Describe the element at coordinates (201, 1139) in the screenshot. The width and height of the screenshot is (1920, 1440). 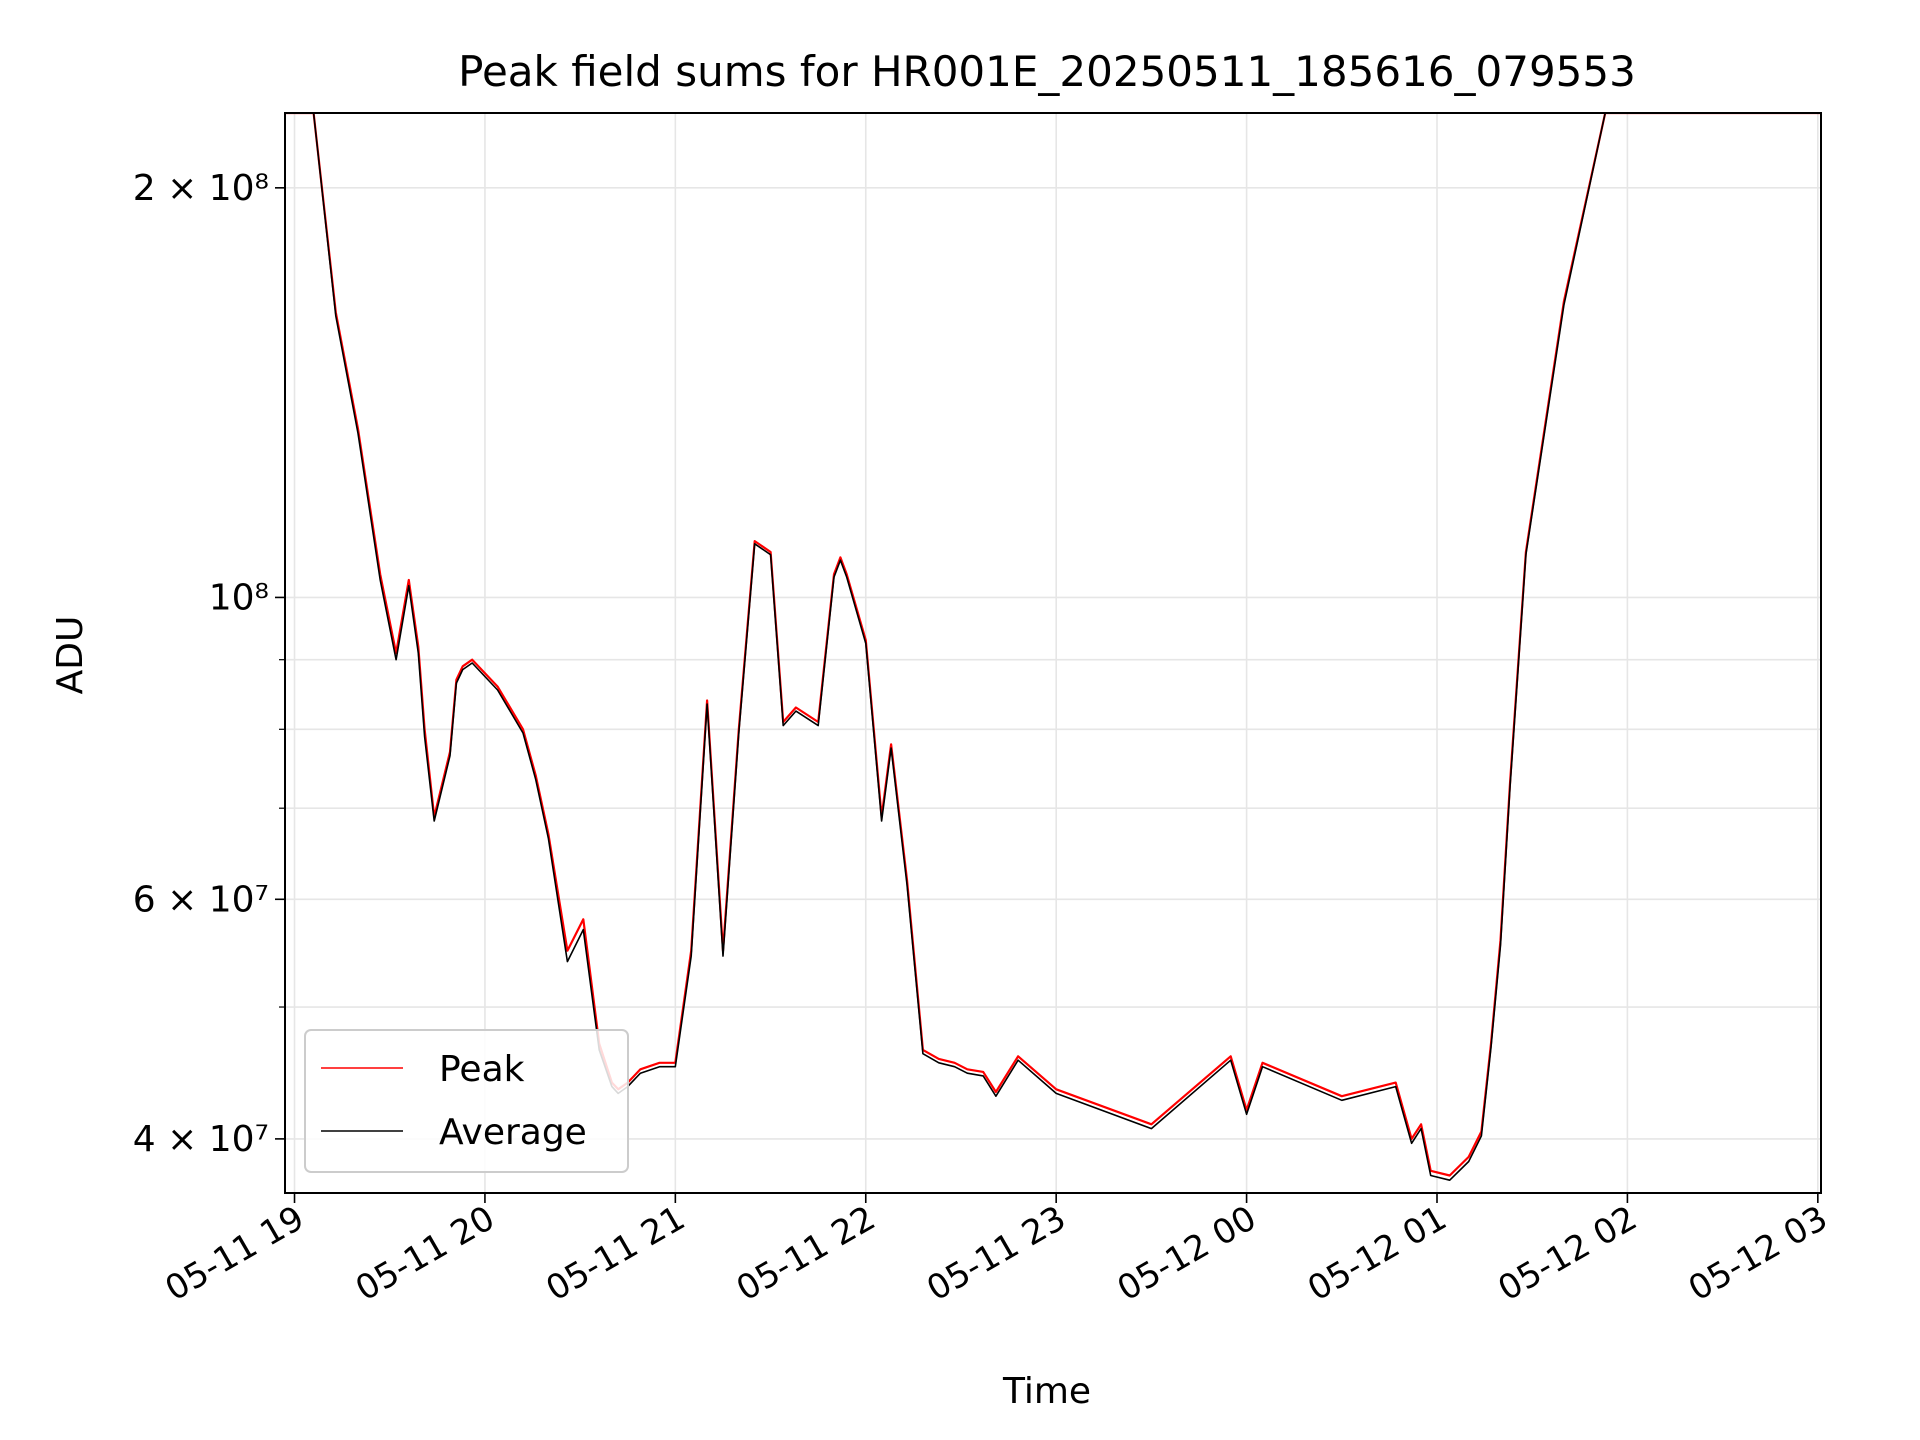
I see `y-tick-label: 4 × 10⁷` at that location.